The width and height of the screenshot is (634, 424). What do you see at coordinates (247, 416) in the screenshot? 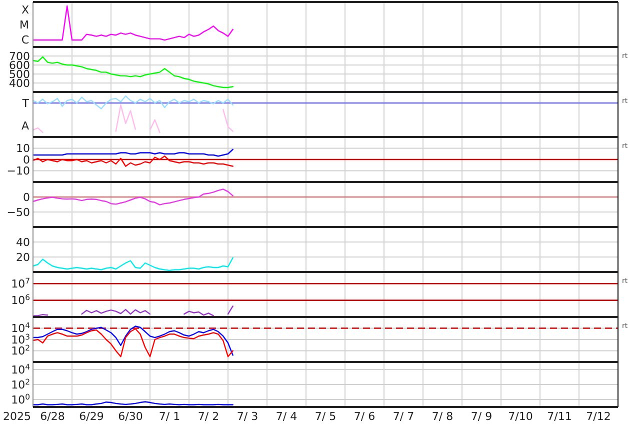
I see `x-tick-label: 7/ 3` at bounding box center [247, 416].